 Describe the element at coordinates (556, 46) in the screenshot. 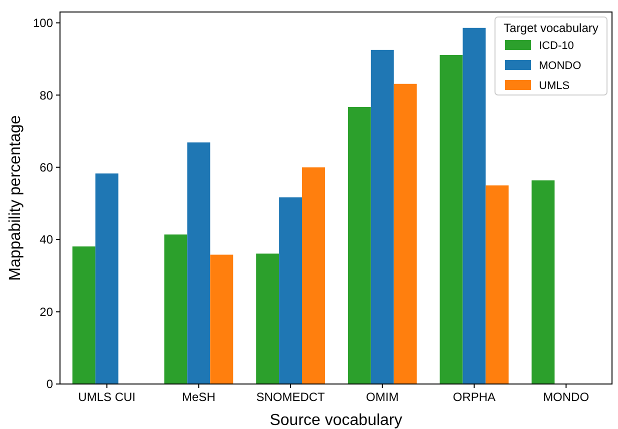

I see `legend-label: ICD-10` at that location.